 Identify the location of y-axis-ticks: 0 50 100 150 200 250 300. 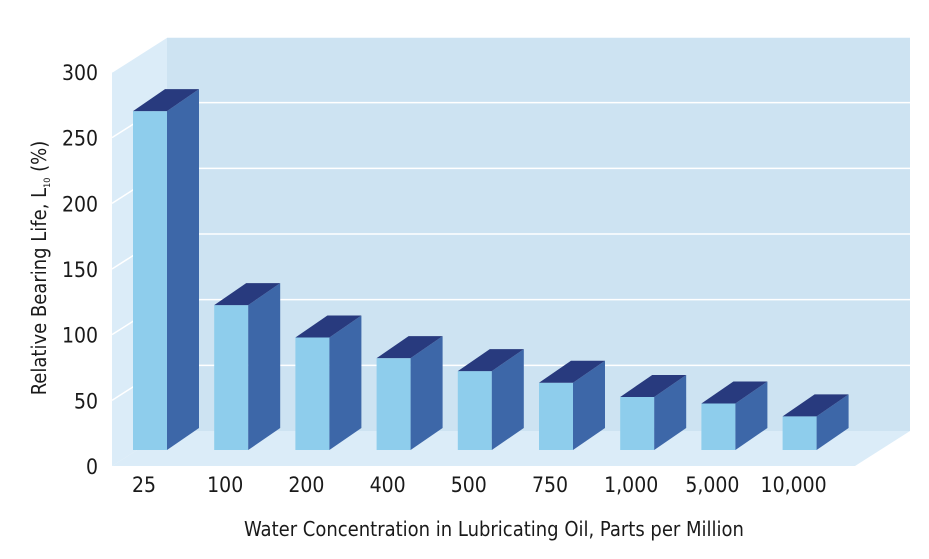
(80, 270).